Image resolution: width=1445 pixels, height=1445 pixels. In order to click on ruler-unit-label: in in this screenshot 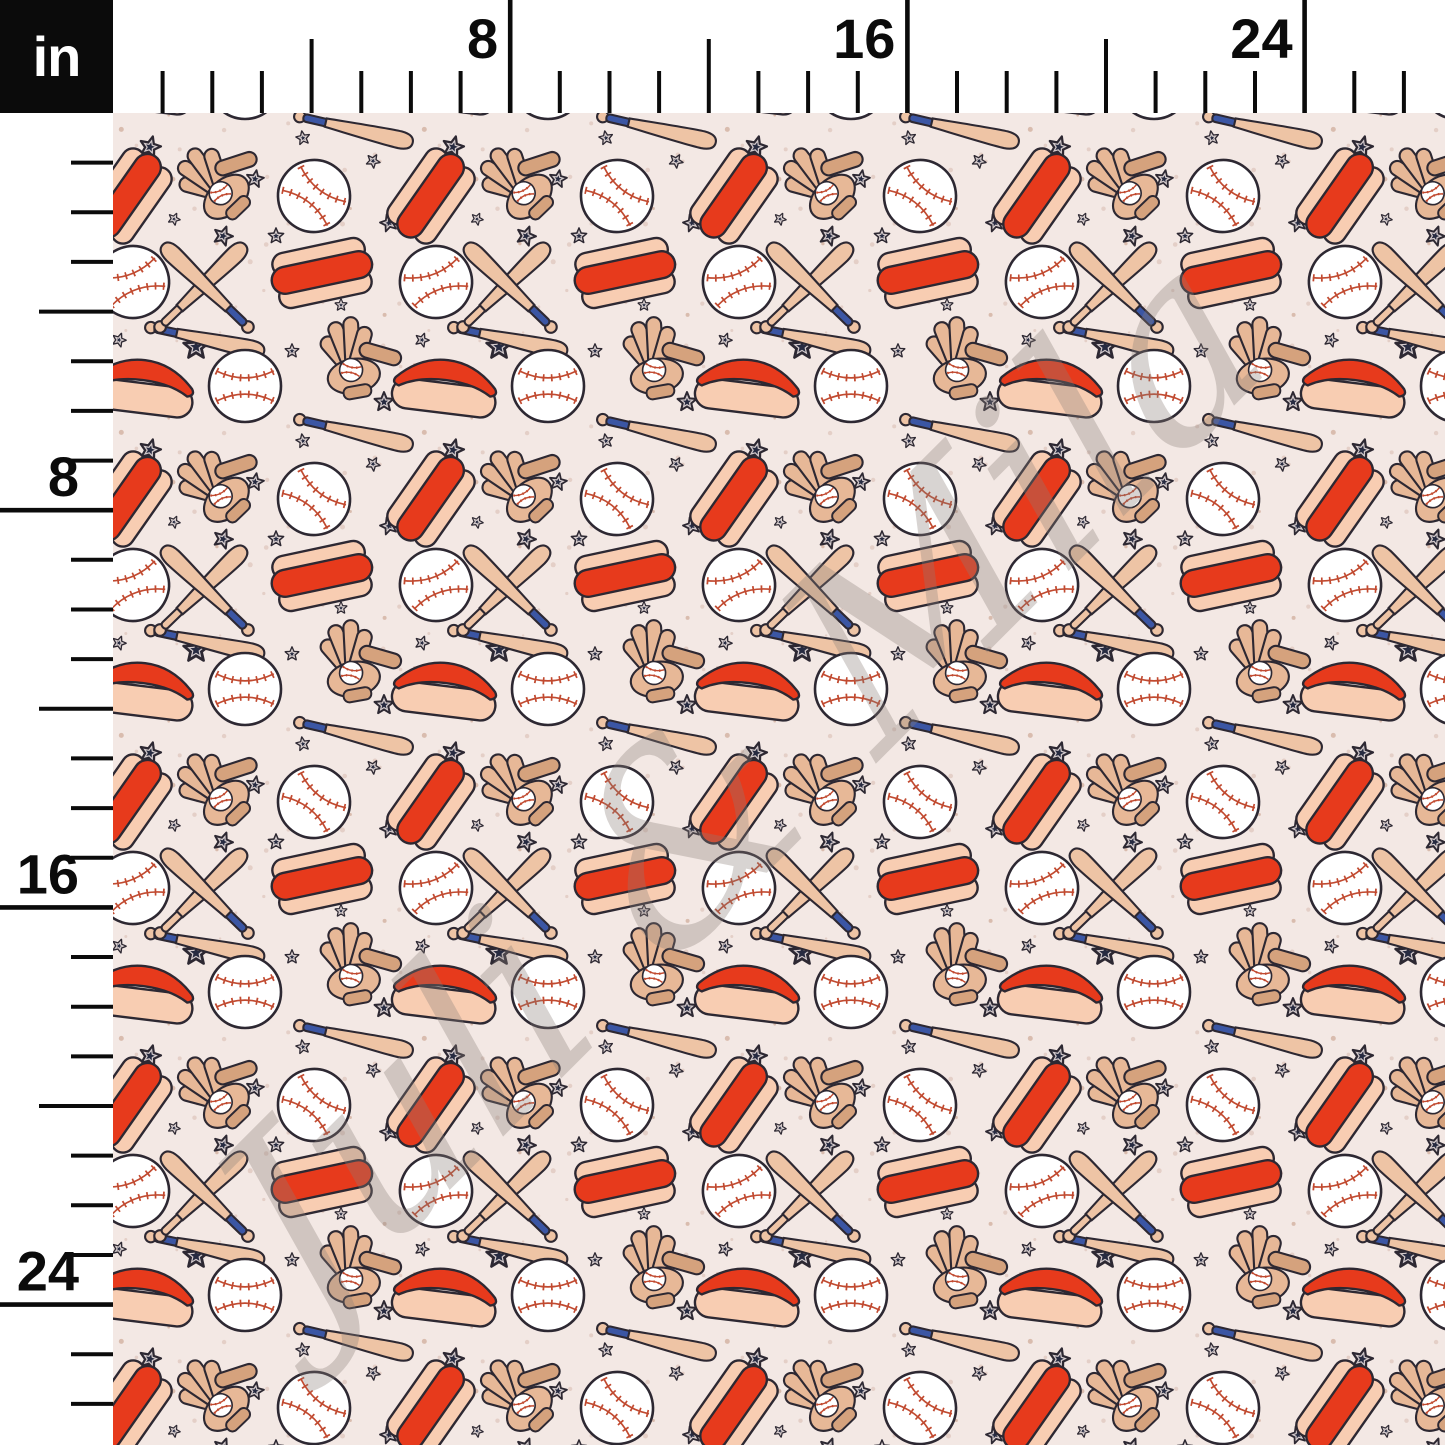, I will do `click(57, 56)`.